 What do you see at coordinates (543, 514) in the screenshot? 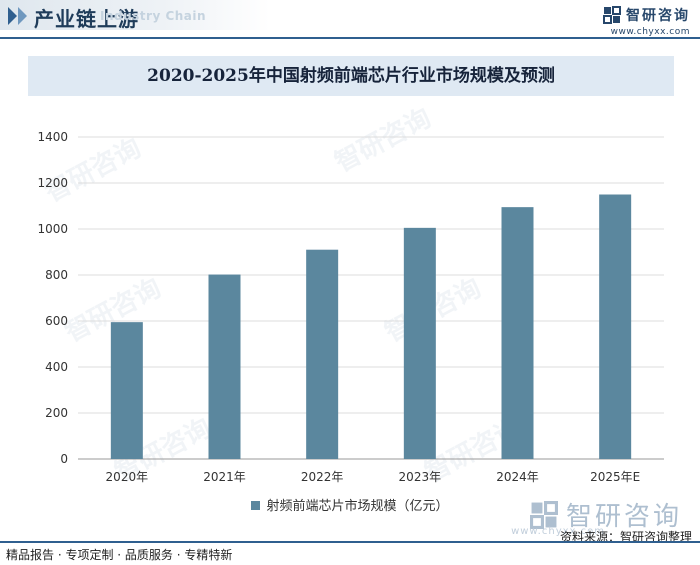
I see `brand-watermark-icon` at bounding box center [543, 514].